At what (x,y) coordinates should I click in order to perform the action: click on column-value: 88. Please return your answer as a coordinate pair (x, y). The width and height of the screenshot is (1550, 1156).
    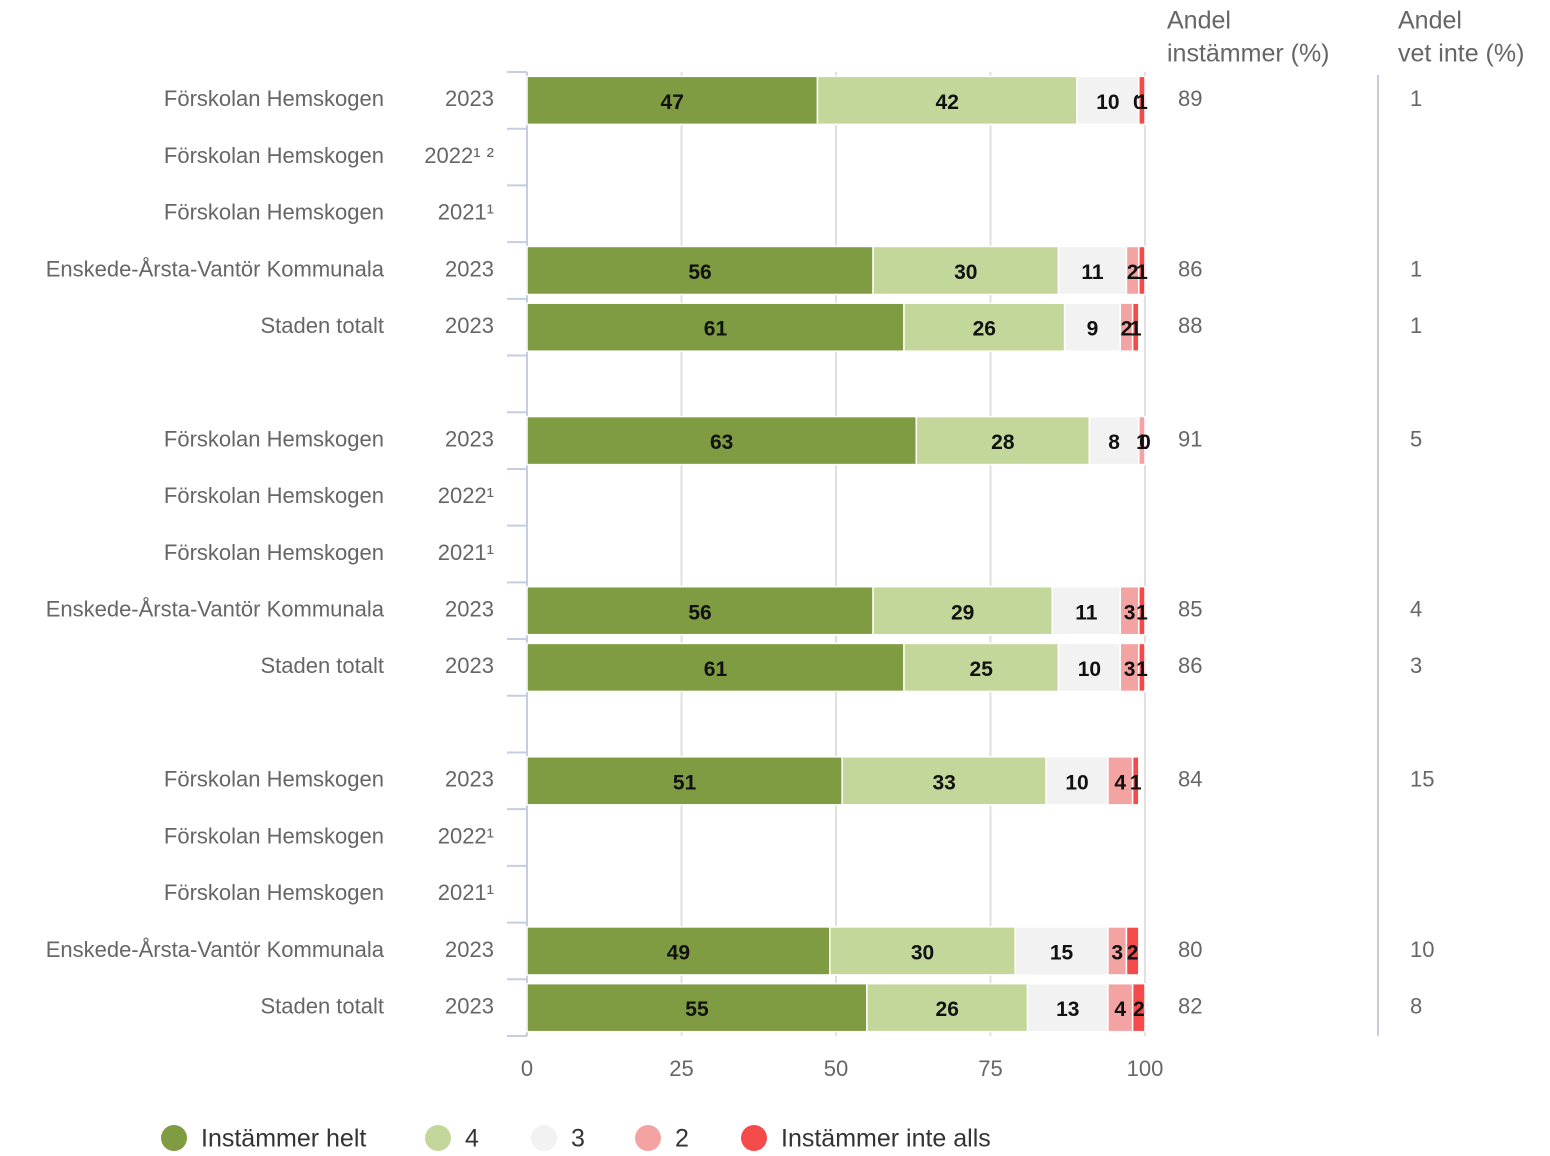
    Looking at the image, I should click on (1190, 325).